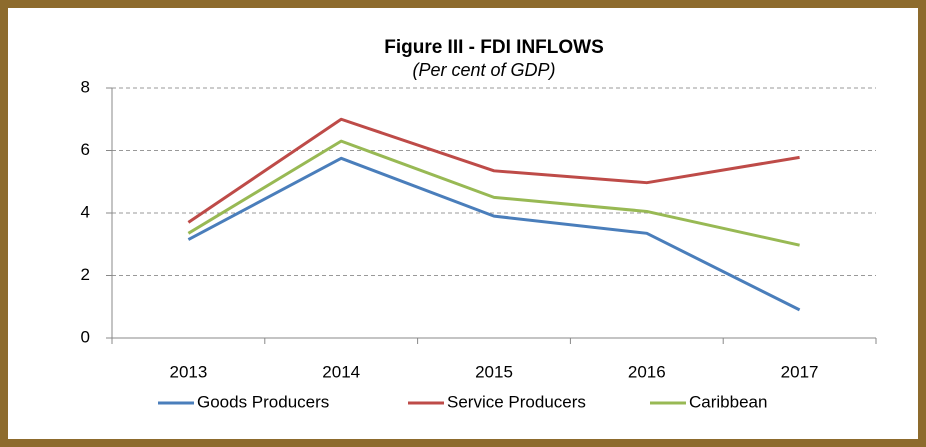 The width and height of the screenshot is (926, 447). What do you see at coordinates (85, 86) in the screenshot?
I see `y-tick-label: 8` at bounding box center [85, 86].